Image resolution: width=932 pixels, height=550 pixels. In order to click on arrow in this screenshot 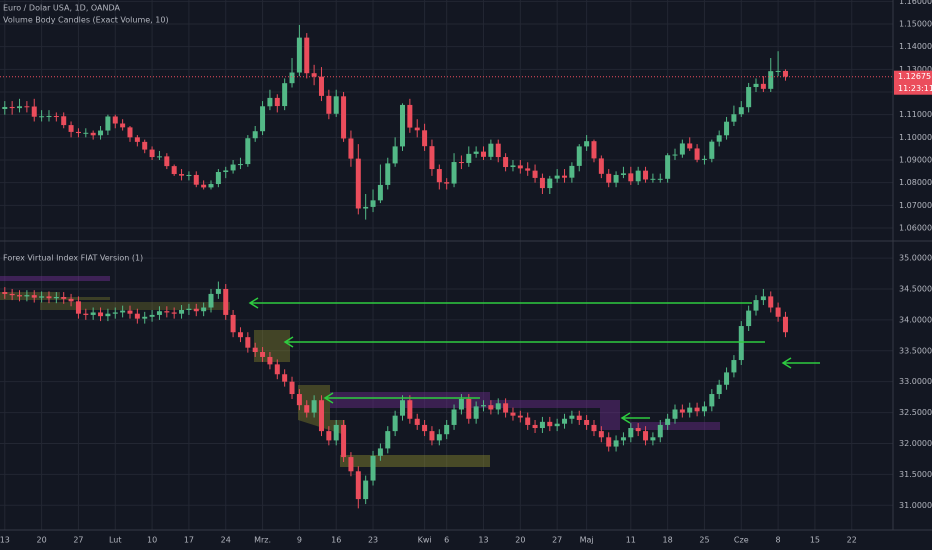, I will do `click(500, 303)`.